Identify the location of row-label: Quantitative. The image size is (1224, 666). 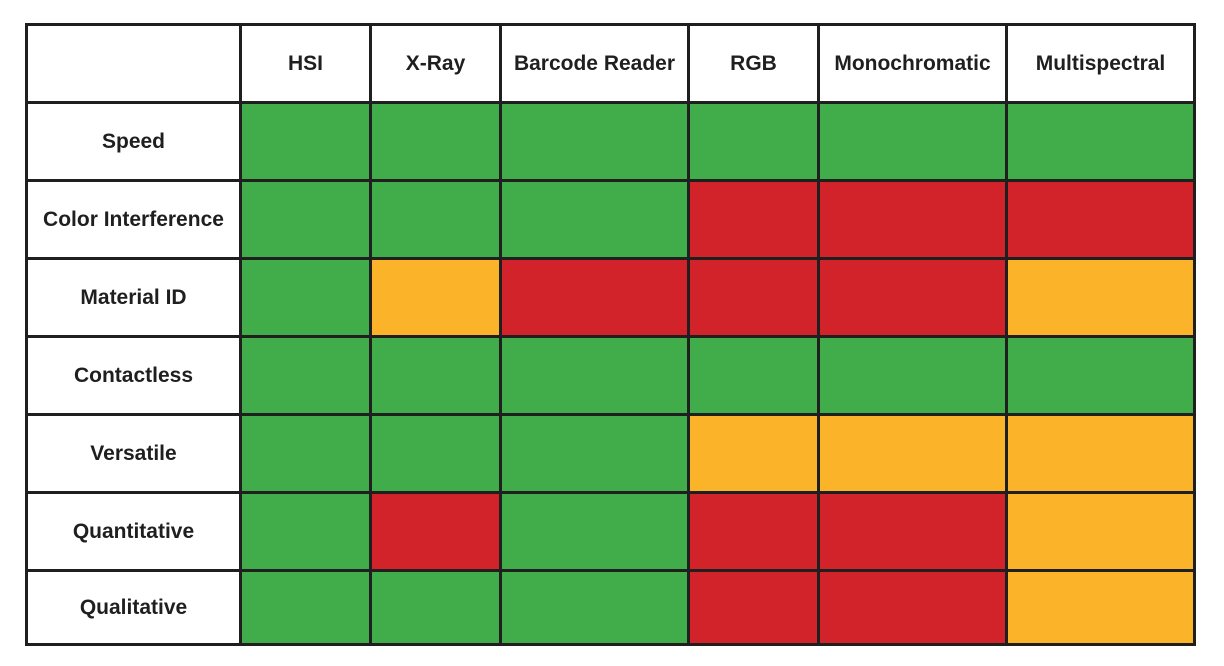
(133, 531).